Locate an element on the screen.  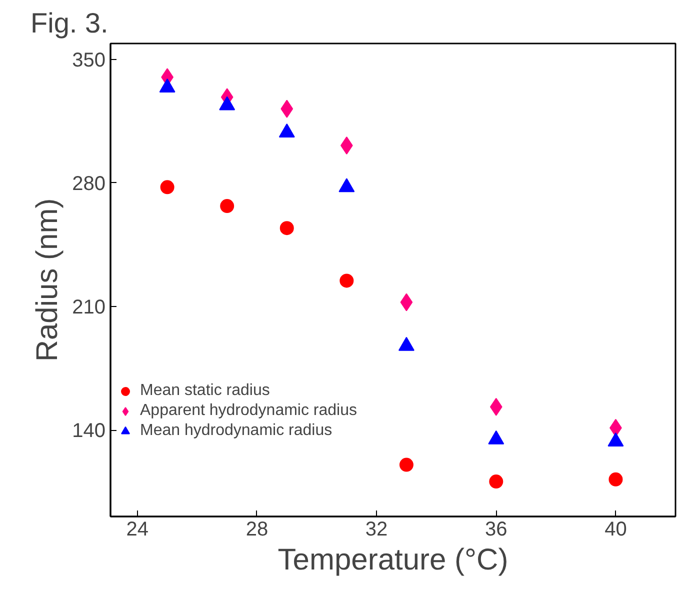
legend-label: Mean static radius is located at coordinates (205, 391).